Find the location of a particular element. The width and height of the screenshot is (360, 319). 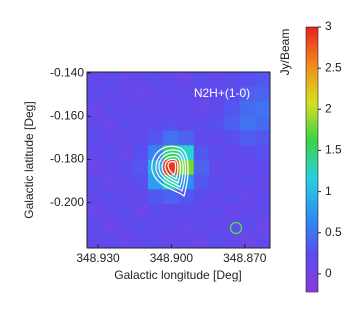

colorbar-tick-label: 0.5 is located at coordinates (333, 232).